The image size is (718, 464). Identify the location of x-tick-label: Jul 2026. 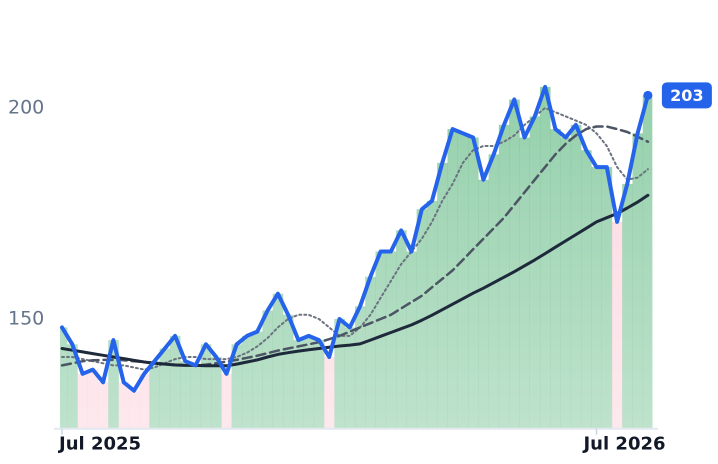
(623, 444).